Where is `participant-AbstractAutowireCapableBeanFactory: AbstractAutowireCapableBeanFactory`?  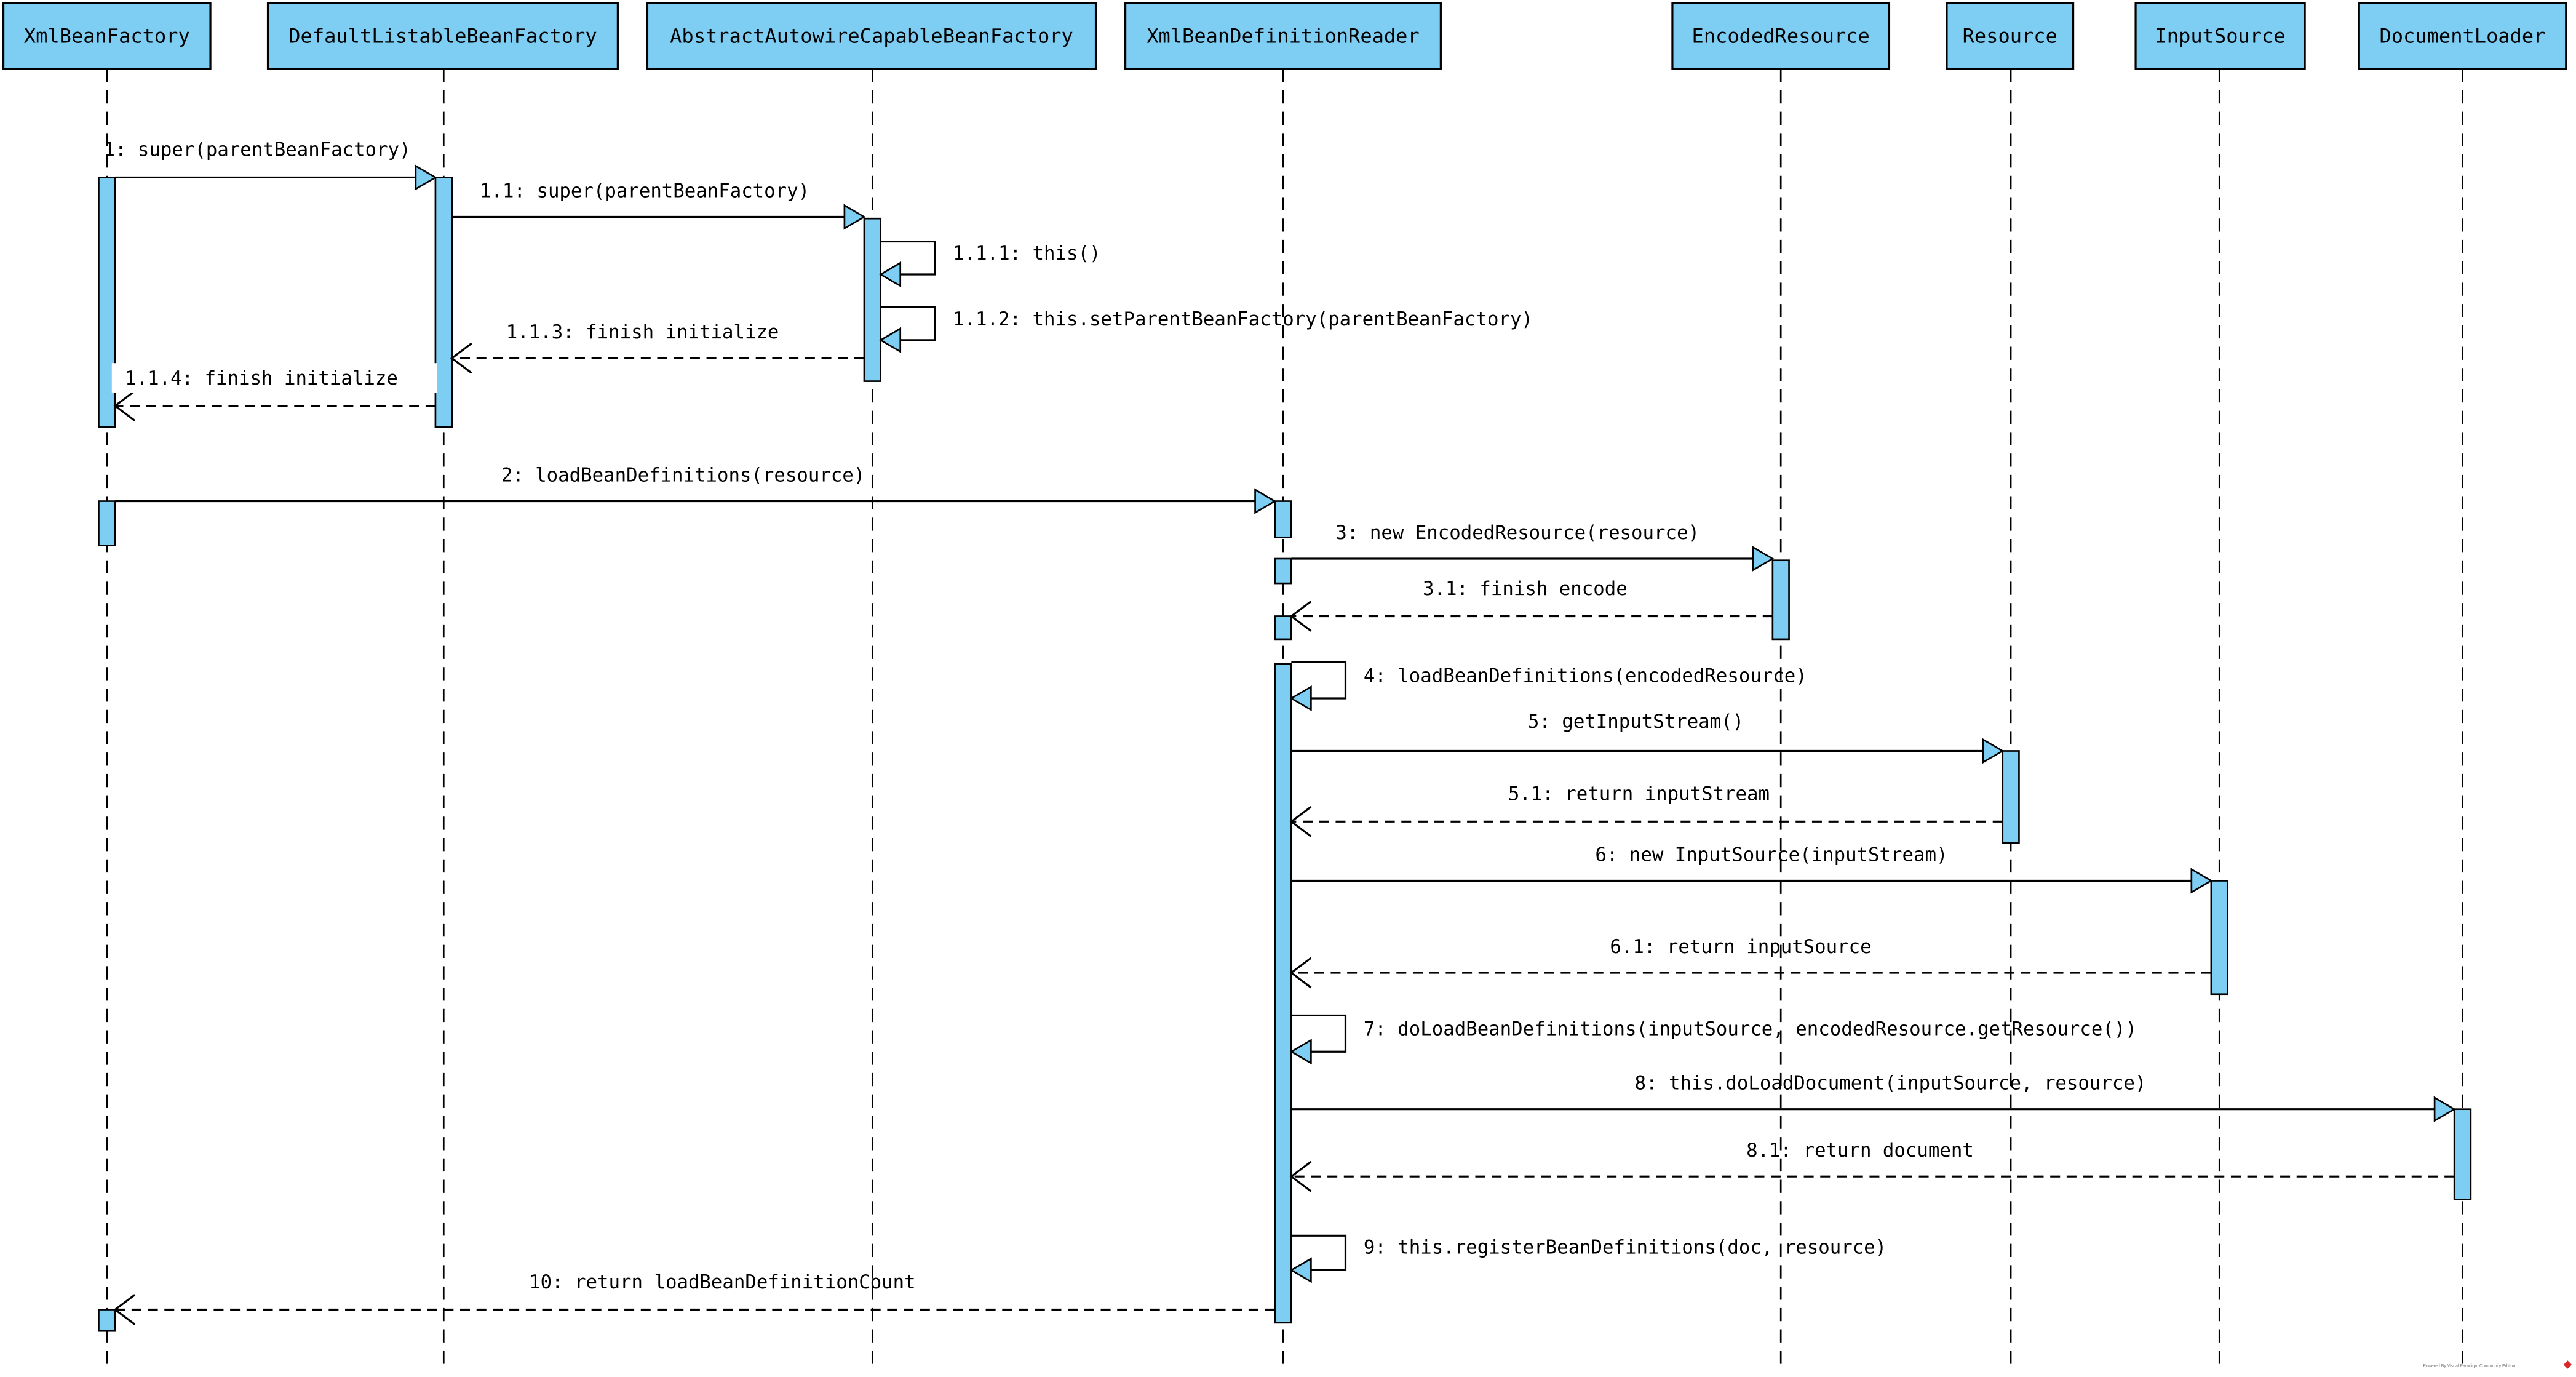
participant-AbstractAutowireCapableBeanFactory: AbstractAutowireCapableBeanFactory is located at coordinates (871, 36).